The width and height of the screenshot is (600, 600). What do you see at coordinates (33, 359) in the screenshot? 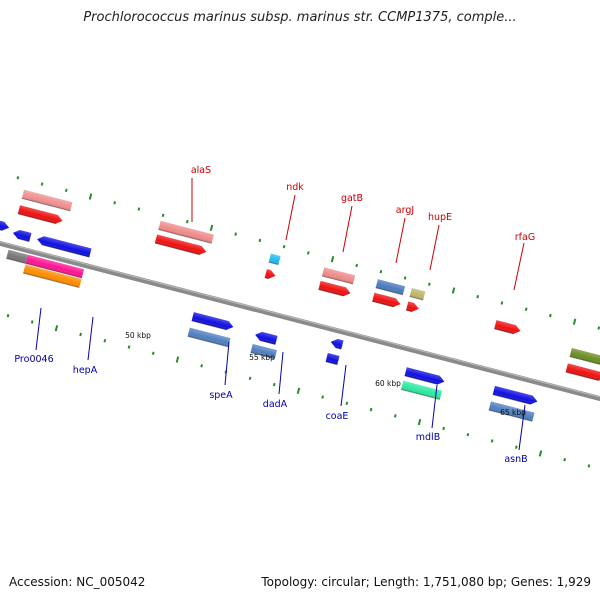
I see `svg-text: Pro0046` at bounding box center [33, 359].